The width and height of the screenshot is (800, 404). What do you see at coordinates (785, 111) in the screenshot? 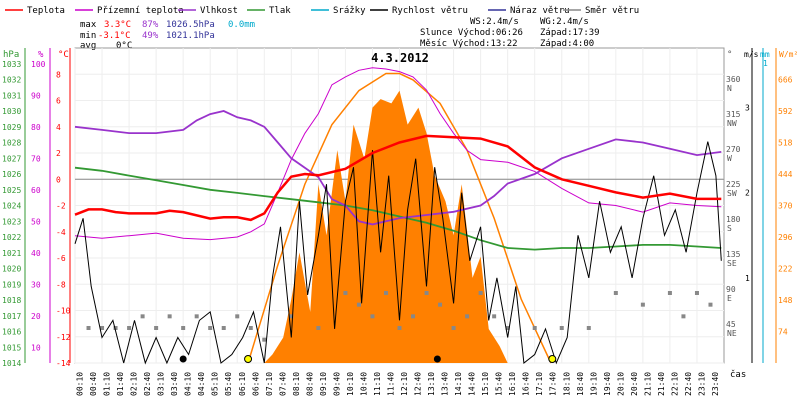
I see `axis-wm2-tick: 592` at bounding box center [785, 111].